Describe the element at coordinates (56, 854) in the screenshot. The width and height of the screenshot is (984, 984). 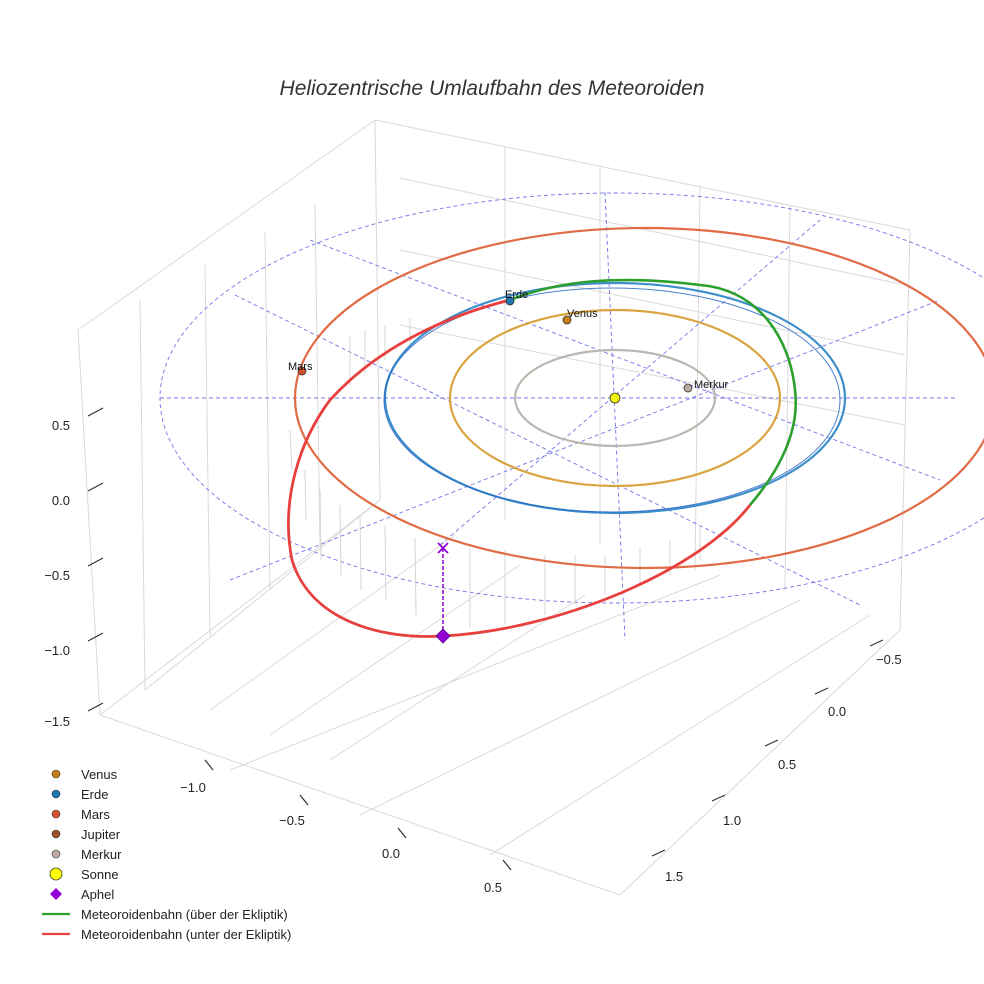
I see `legend-symbol-merkur` at that location.